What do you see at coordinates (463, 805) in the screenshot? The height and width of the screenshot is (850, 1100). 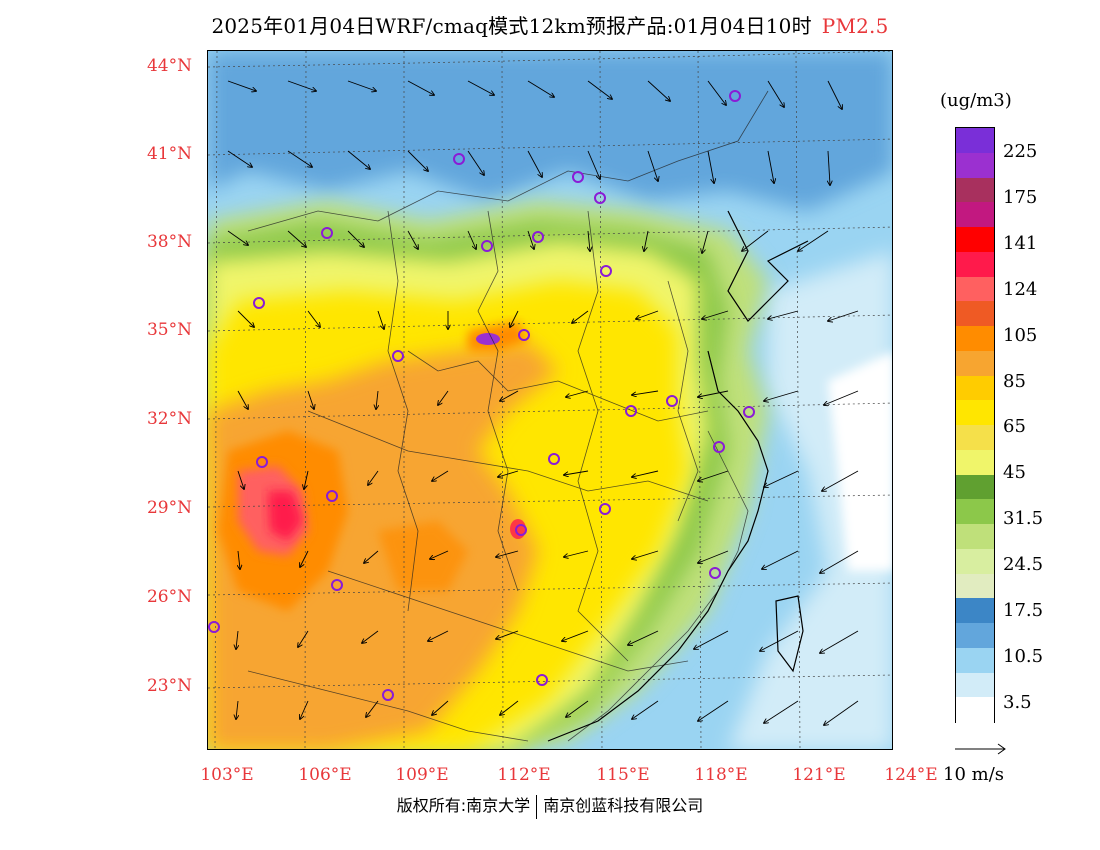 I see `copyright-owner: 版权所有:南京大学` at bounding box center [463, 805].